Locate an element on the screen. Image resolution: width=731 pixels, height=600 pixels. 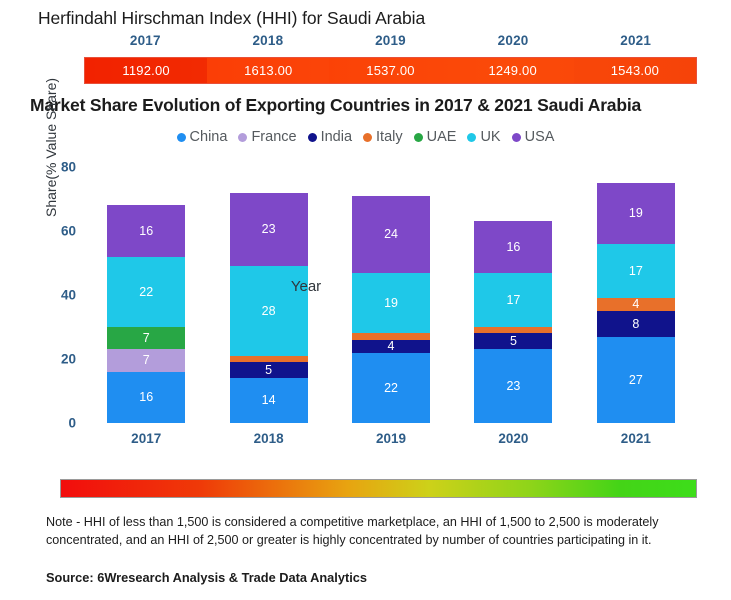
bar-segment-india: 8 is located at coordinates (635, 324).